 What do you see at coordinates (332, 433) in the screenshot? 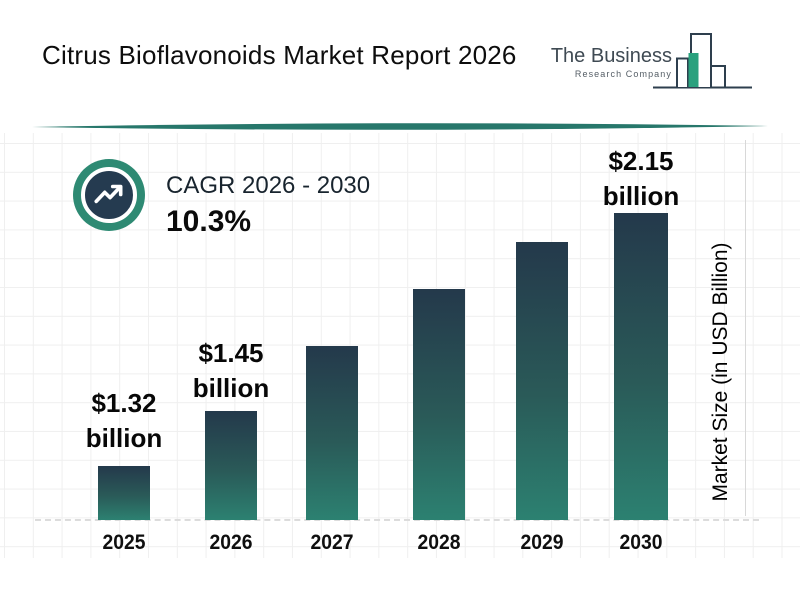
I see `bar-2027` at bounding box center [332, 433].